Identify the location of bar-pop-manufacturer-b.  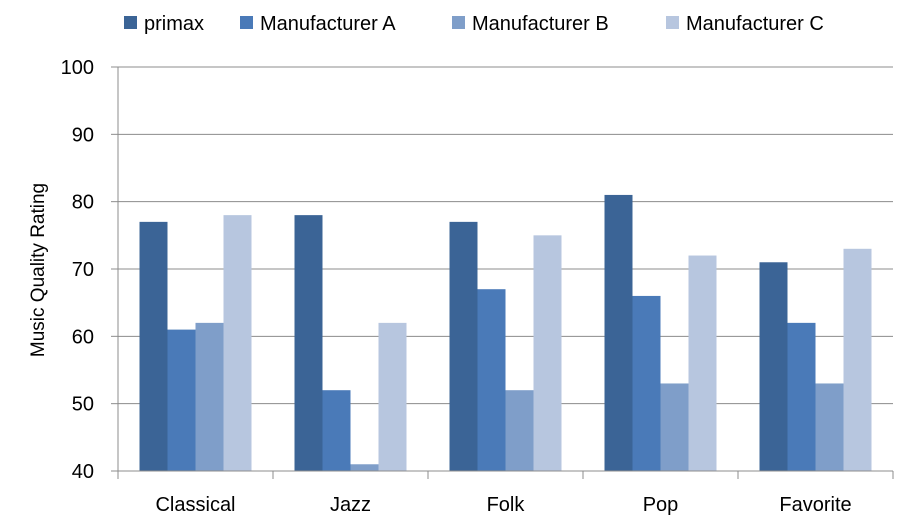
(674, 427).